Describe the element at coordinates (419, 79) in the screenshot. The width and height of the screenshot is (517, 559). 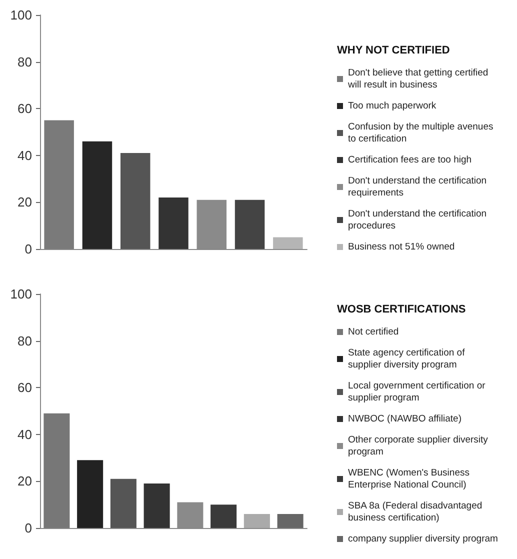
I see `legend-label: Don't believe that getting certified will result in business` at that location.